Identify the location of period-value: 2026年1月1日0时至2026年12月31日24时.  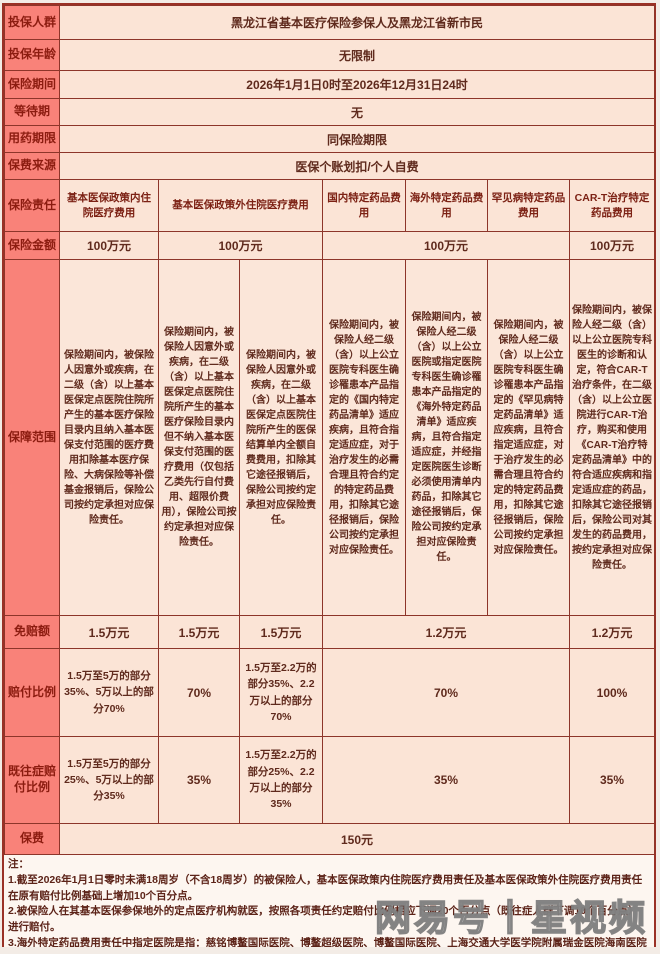
(357, 84).